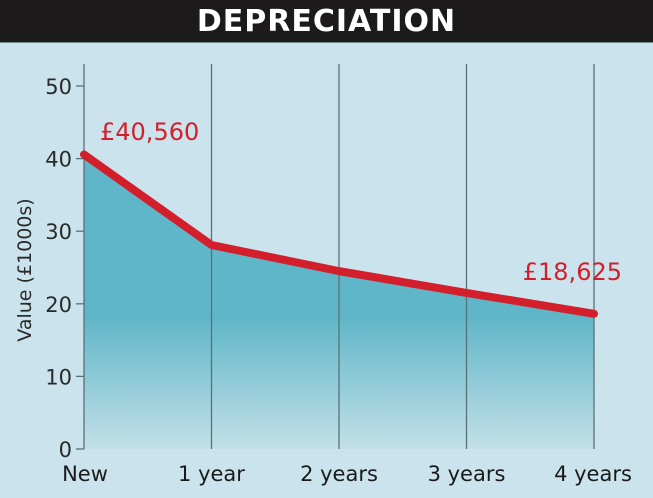 The image size is (653, 498). I want to click on x-category-label: 4 years, so click(593, 474).